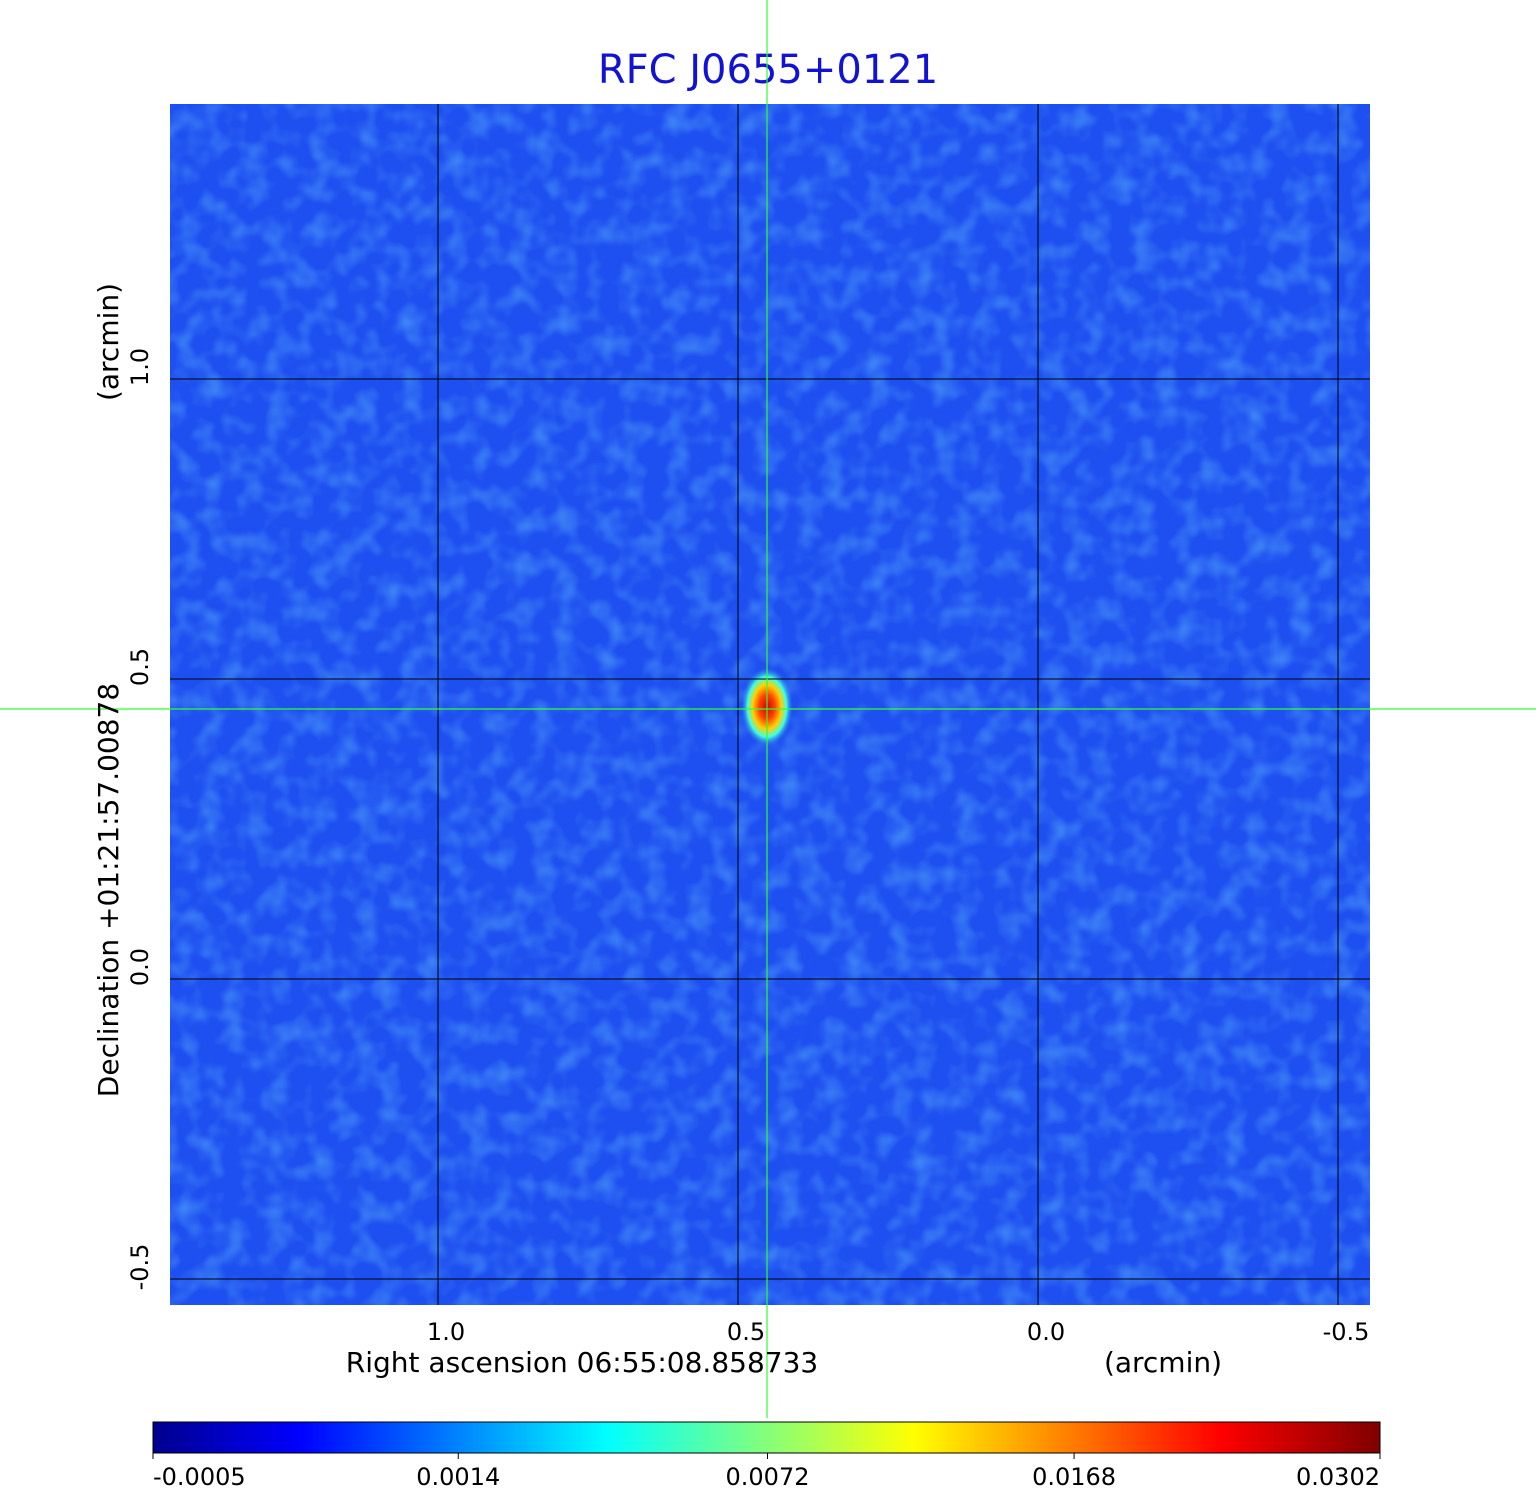 The height and width of the screenshot is (1511, 1536). Describe the element at coordinates (458, 1477) in the screenshot. I see `colorbar-tick-label: 0.0014` at that location.